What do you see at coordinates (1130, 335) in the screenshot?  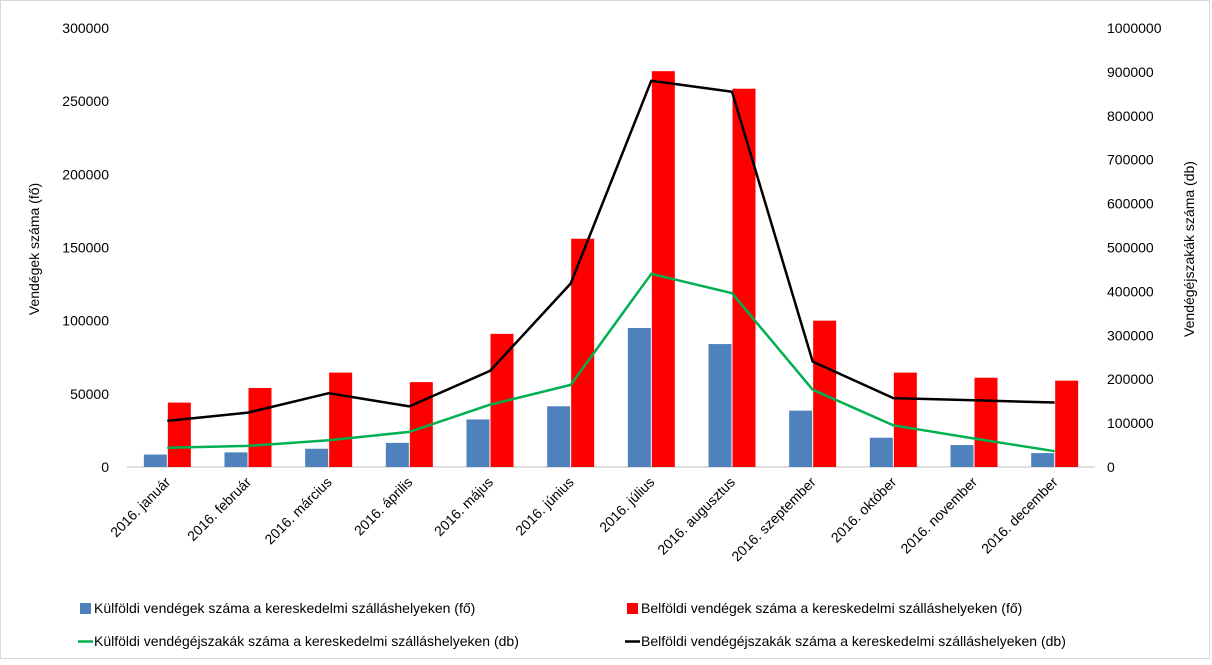 I see `right-tick-label: 300000` at bounding box center [1130, 335].